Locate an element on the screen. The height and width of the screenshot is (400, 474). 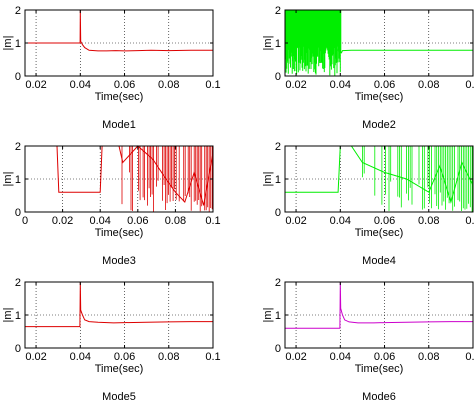
oscillation-region is located at coordinates (313, 43).